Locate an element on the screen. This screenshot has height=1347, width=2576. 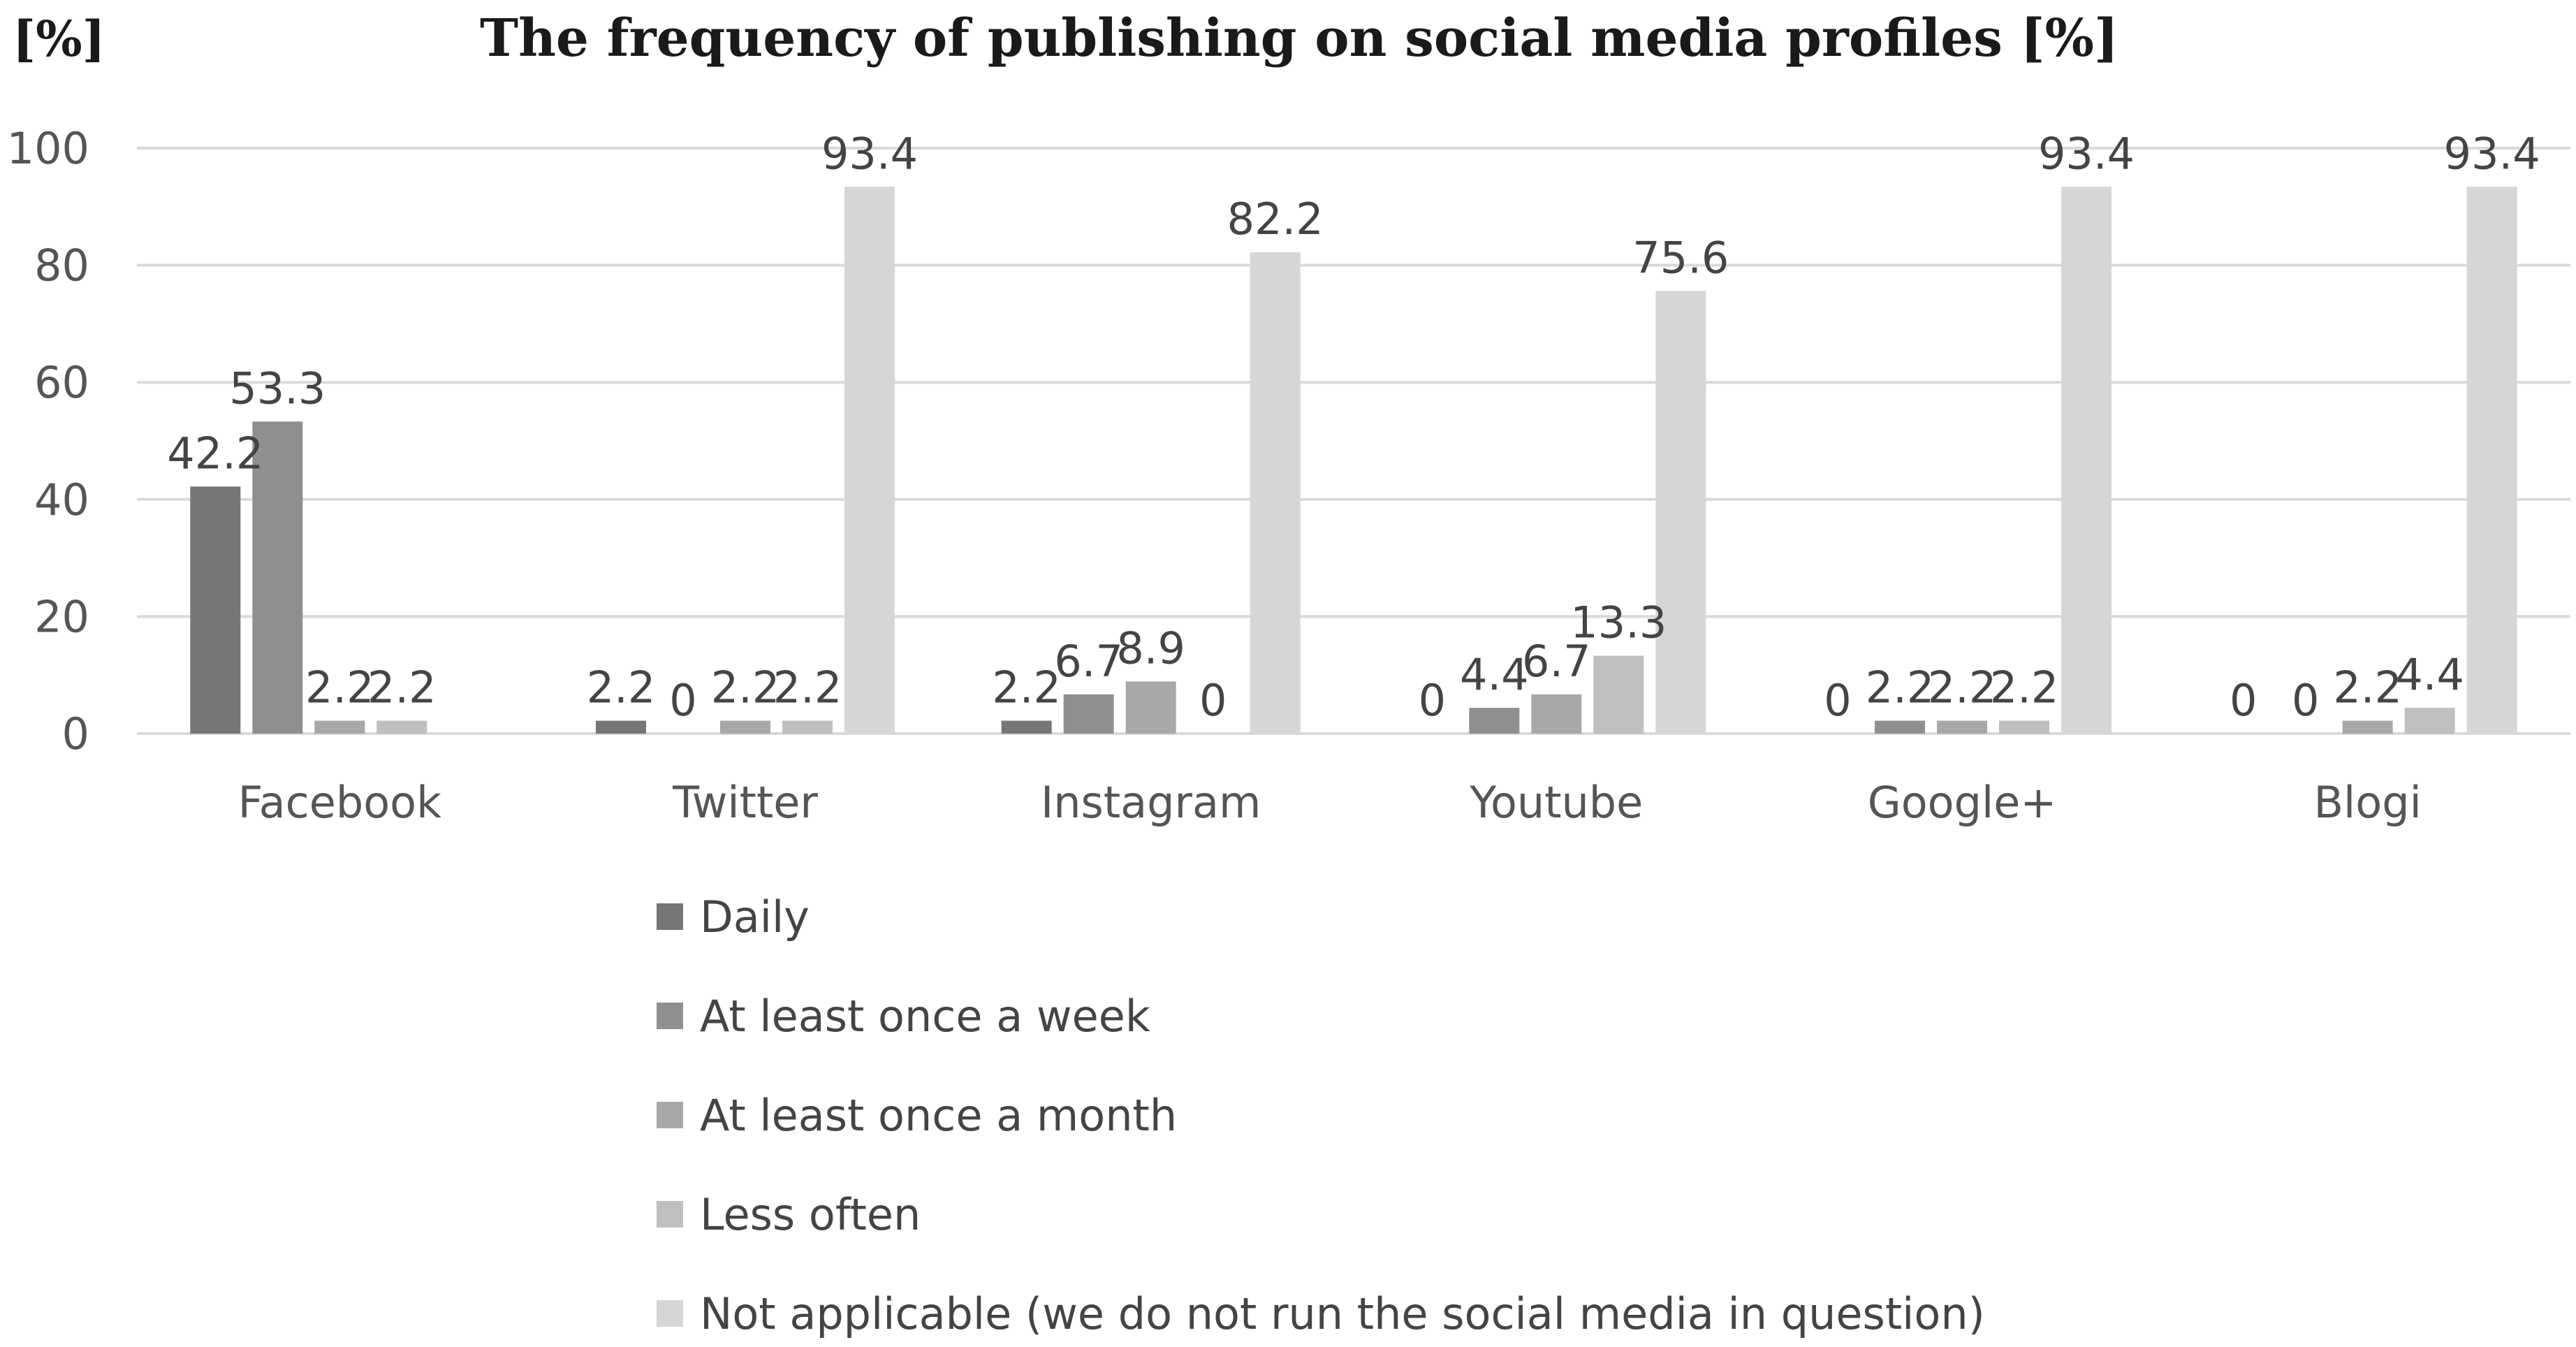
category-label: Youtube is located at coordinates (1556, 802).